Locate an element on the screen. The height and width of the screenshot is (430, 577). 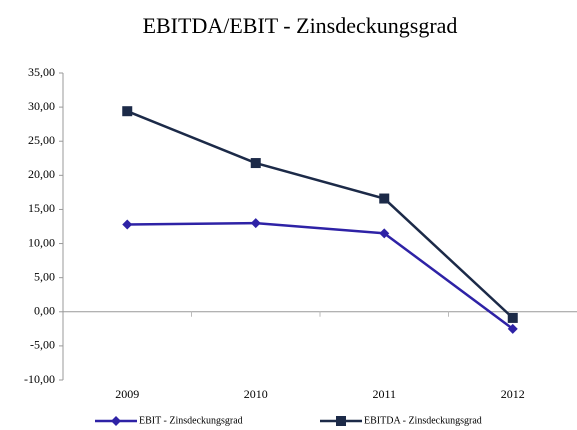
y-tick-label: 35,00 is located at coordinates (41, 72).